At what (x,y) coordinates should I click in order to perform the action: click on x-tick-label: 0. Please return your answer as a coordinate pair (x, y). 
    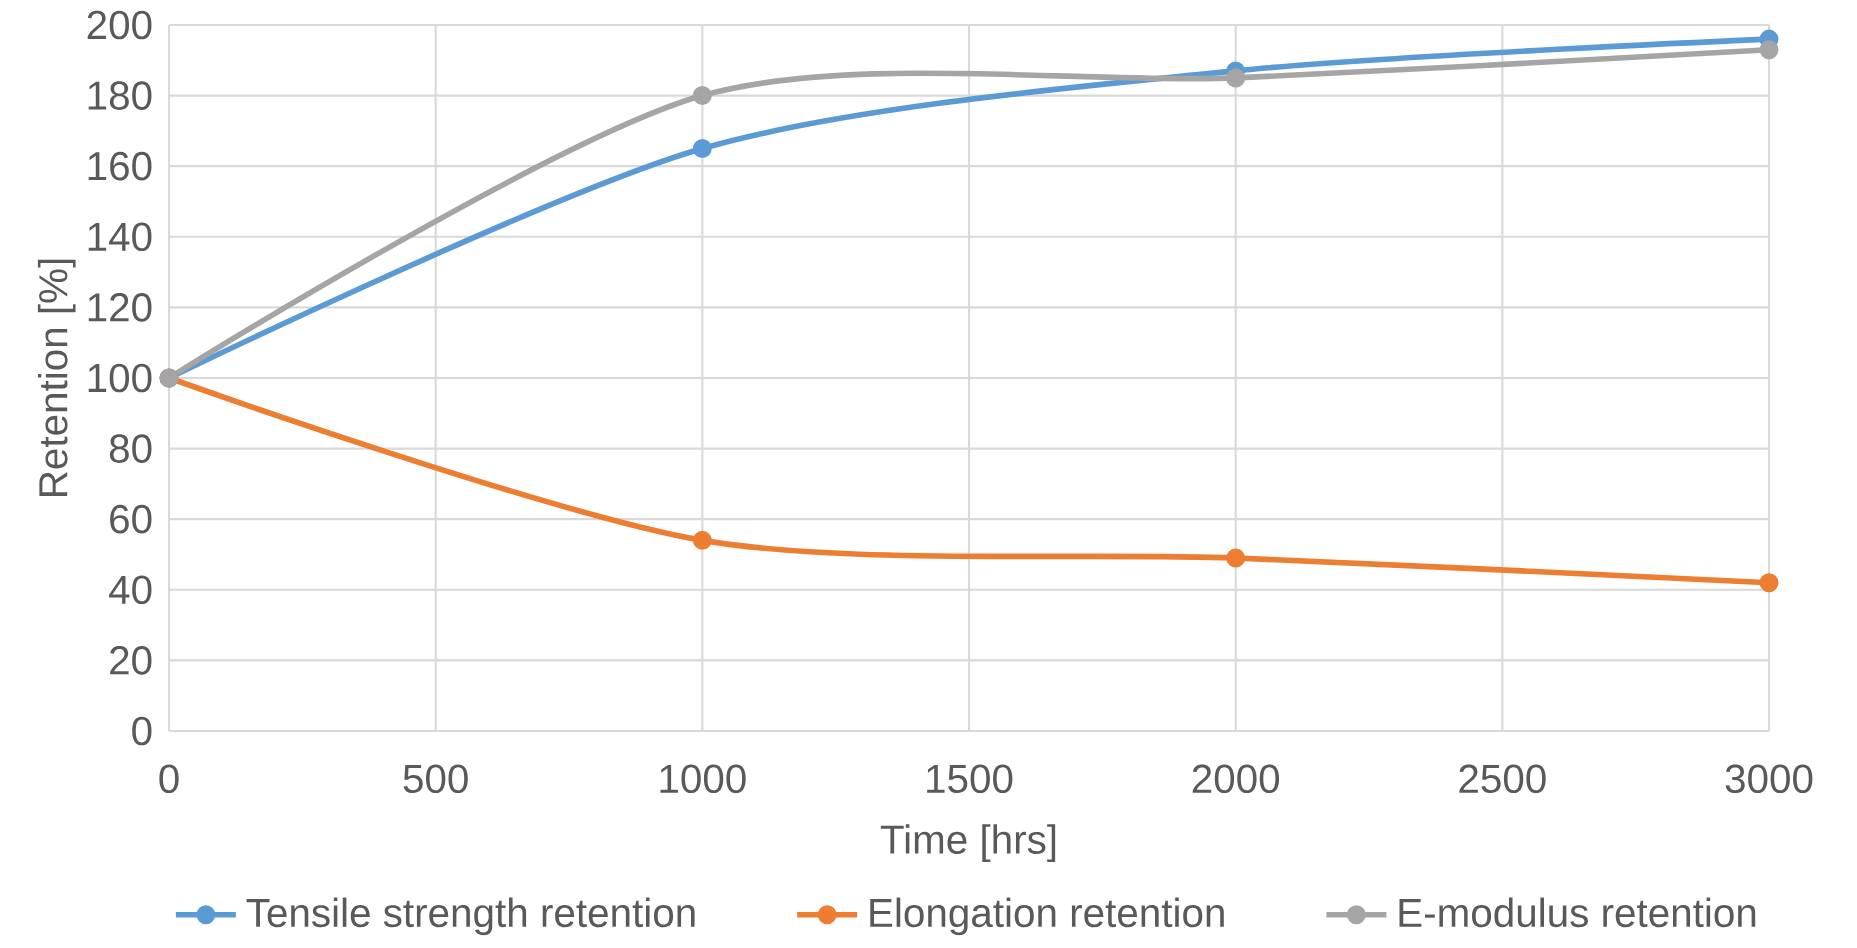
    Looking at the image, I should click on (169, 779).